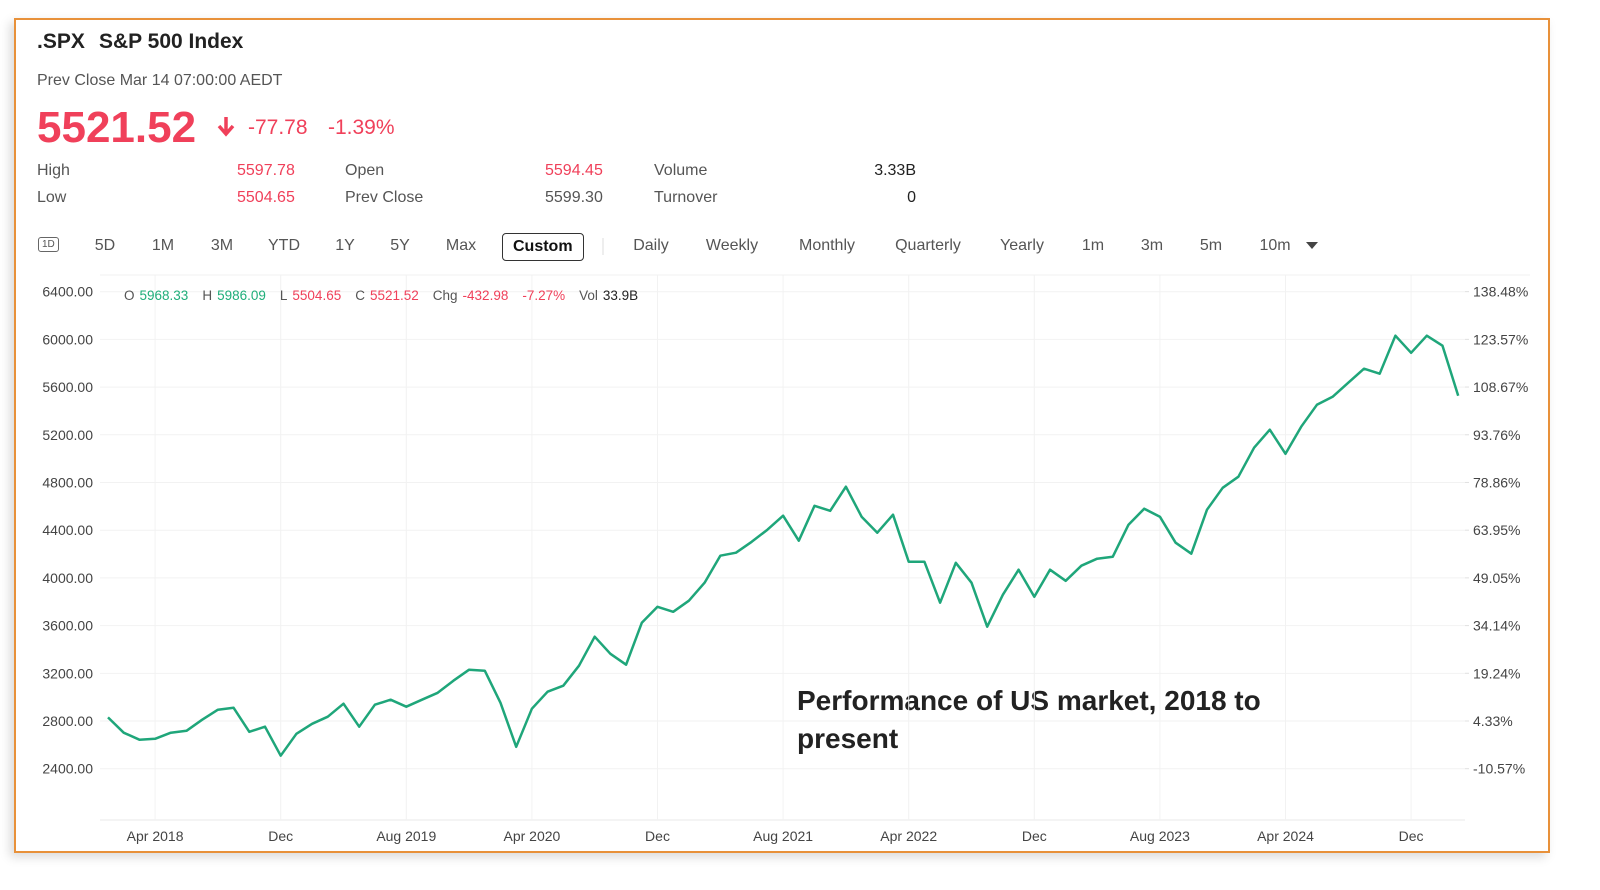  I want to click on interval-button: 5m, so click(1211, 245).